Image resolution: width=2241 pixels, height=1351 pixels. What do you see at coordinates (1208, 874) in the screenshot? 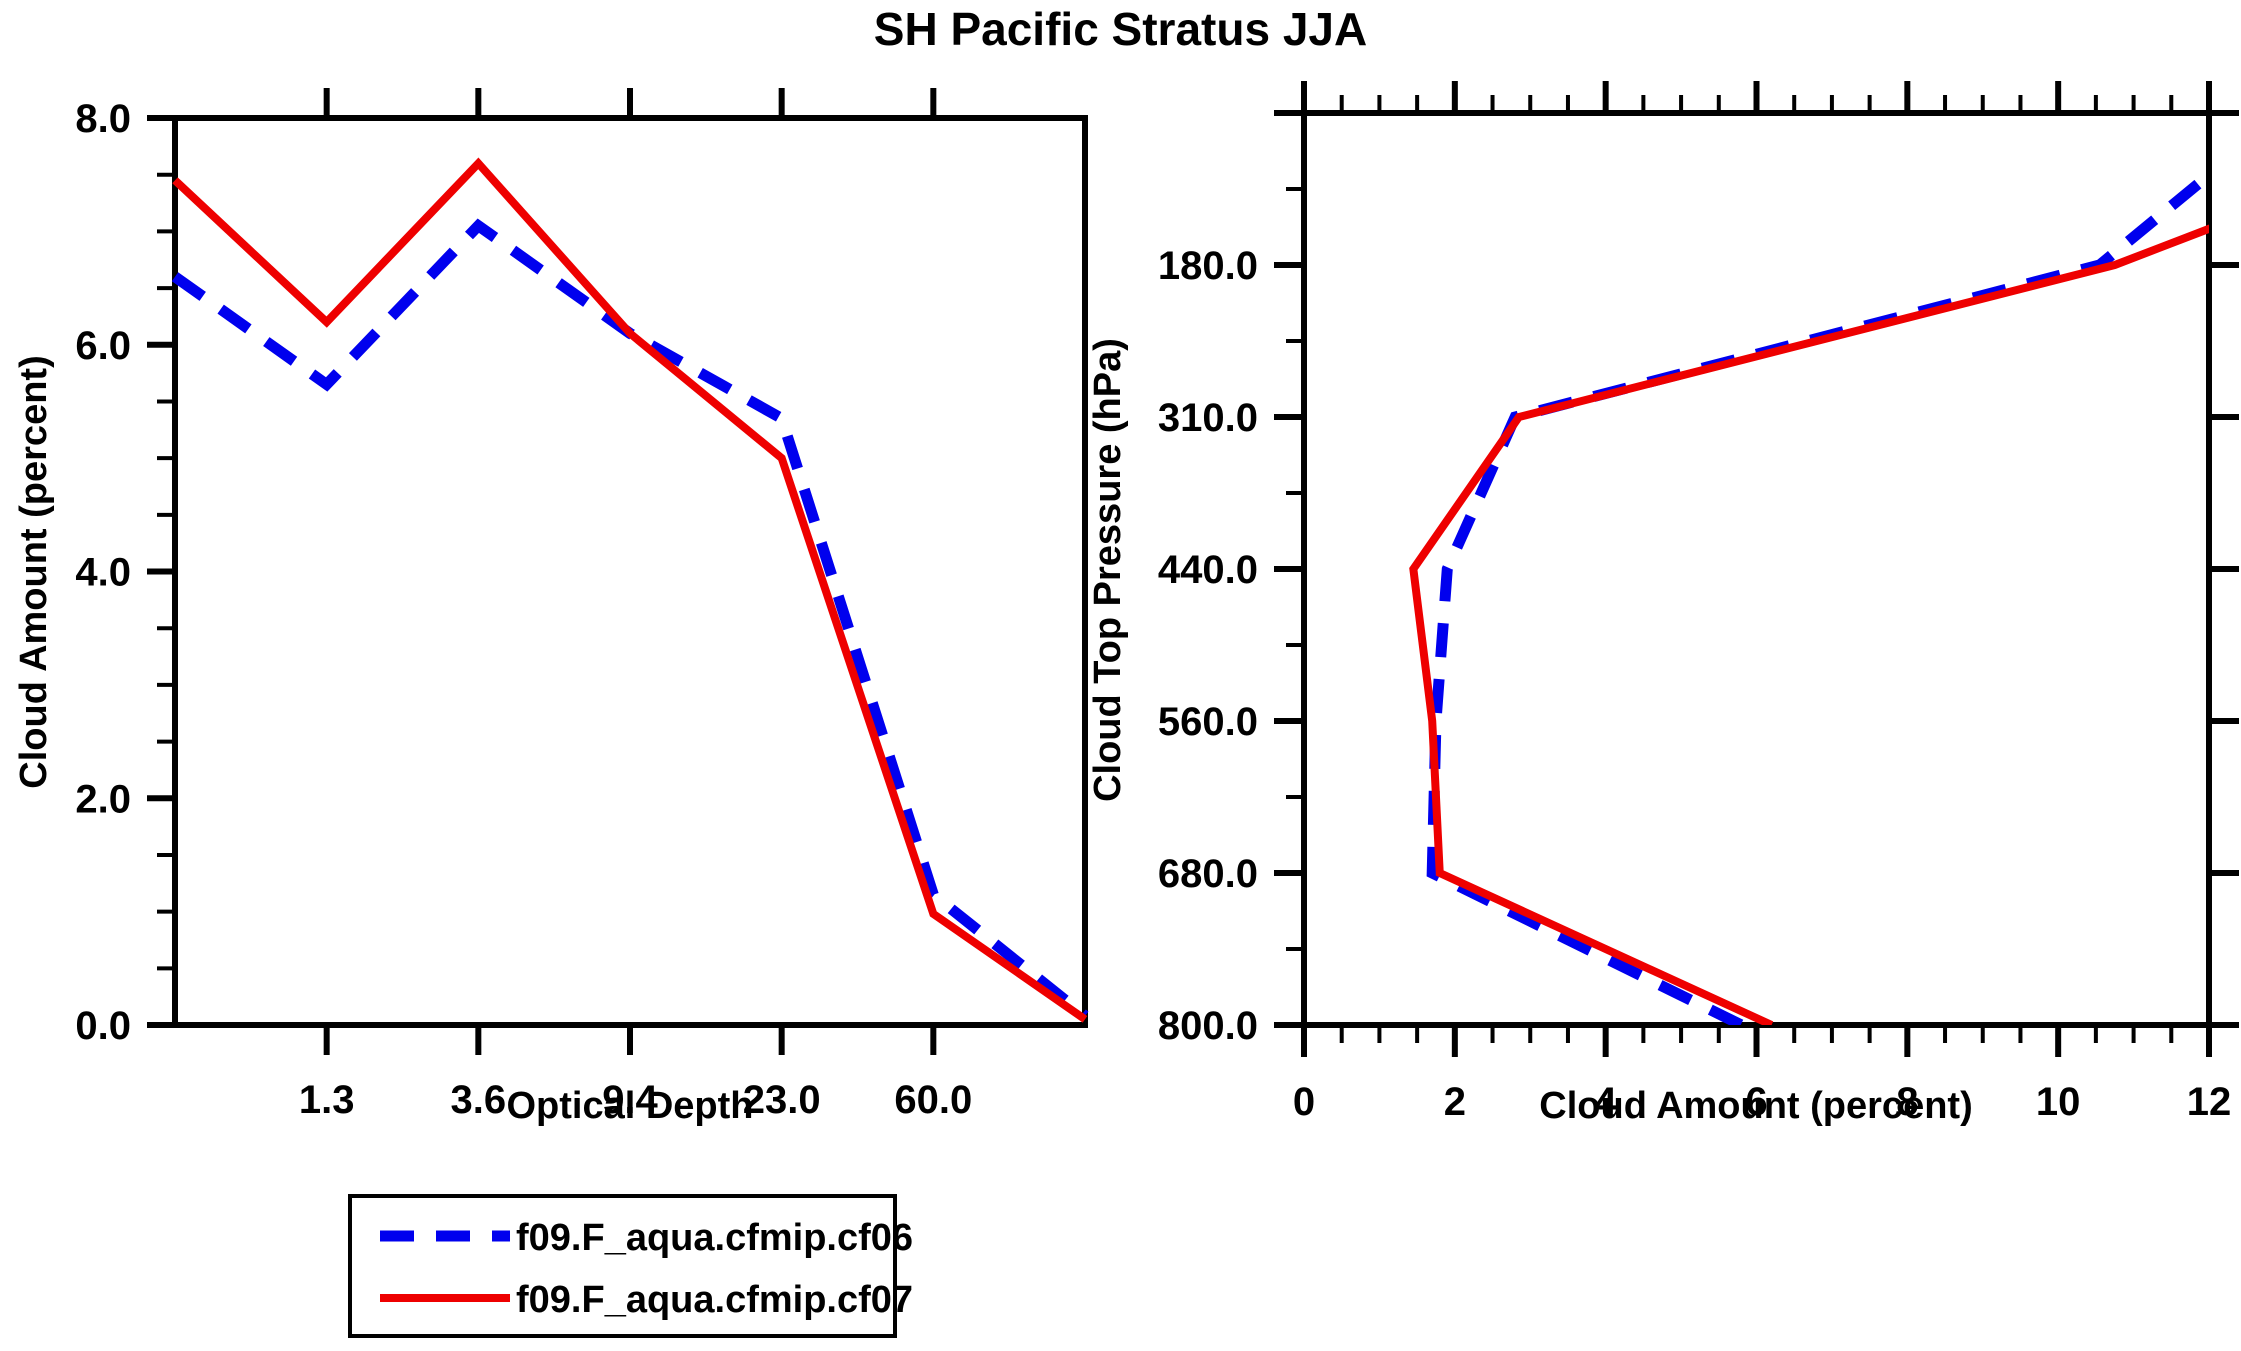
I see `right-y-tick-label: 680.0` at bounding box center [1208, 874].